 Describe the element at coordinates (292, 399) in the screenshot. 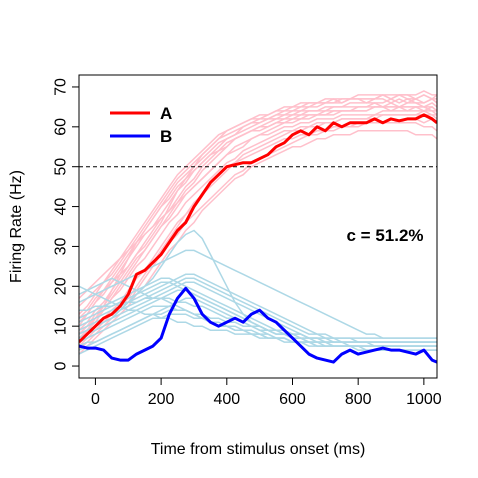

I see `x-tick-label-600: 600` at that location.